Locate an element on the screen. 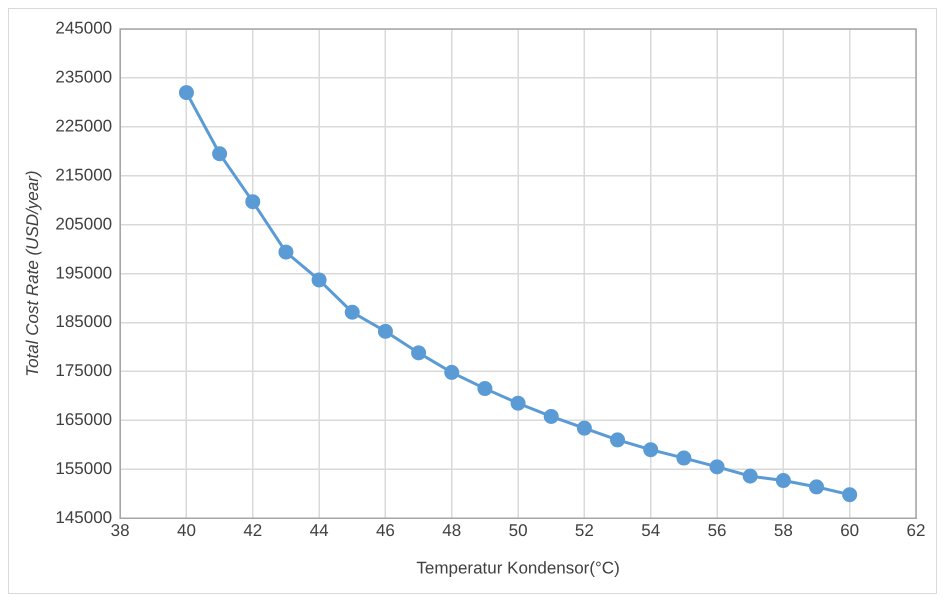  y-tick-label: 175000 is located at coordinates (83, 370).